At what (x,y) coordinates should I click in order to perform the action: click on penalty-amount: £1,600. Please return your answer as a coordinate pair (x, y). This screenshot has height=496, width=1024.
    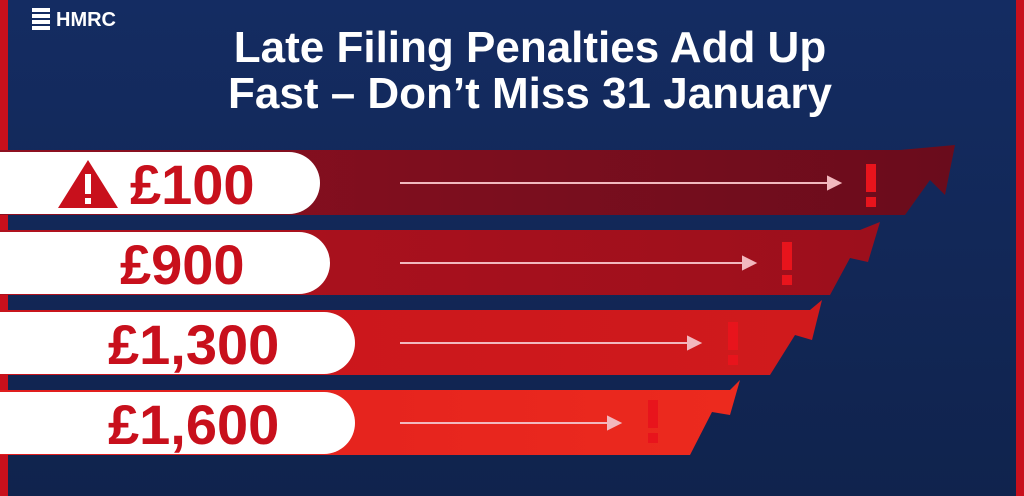
    Looking at the image, I should click on (193, 424).